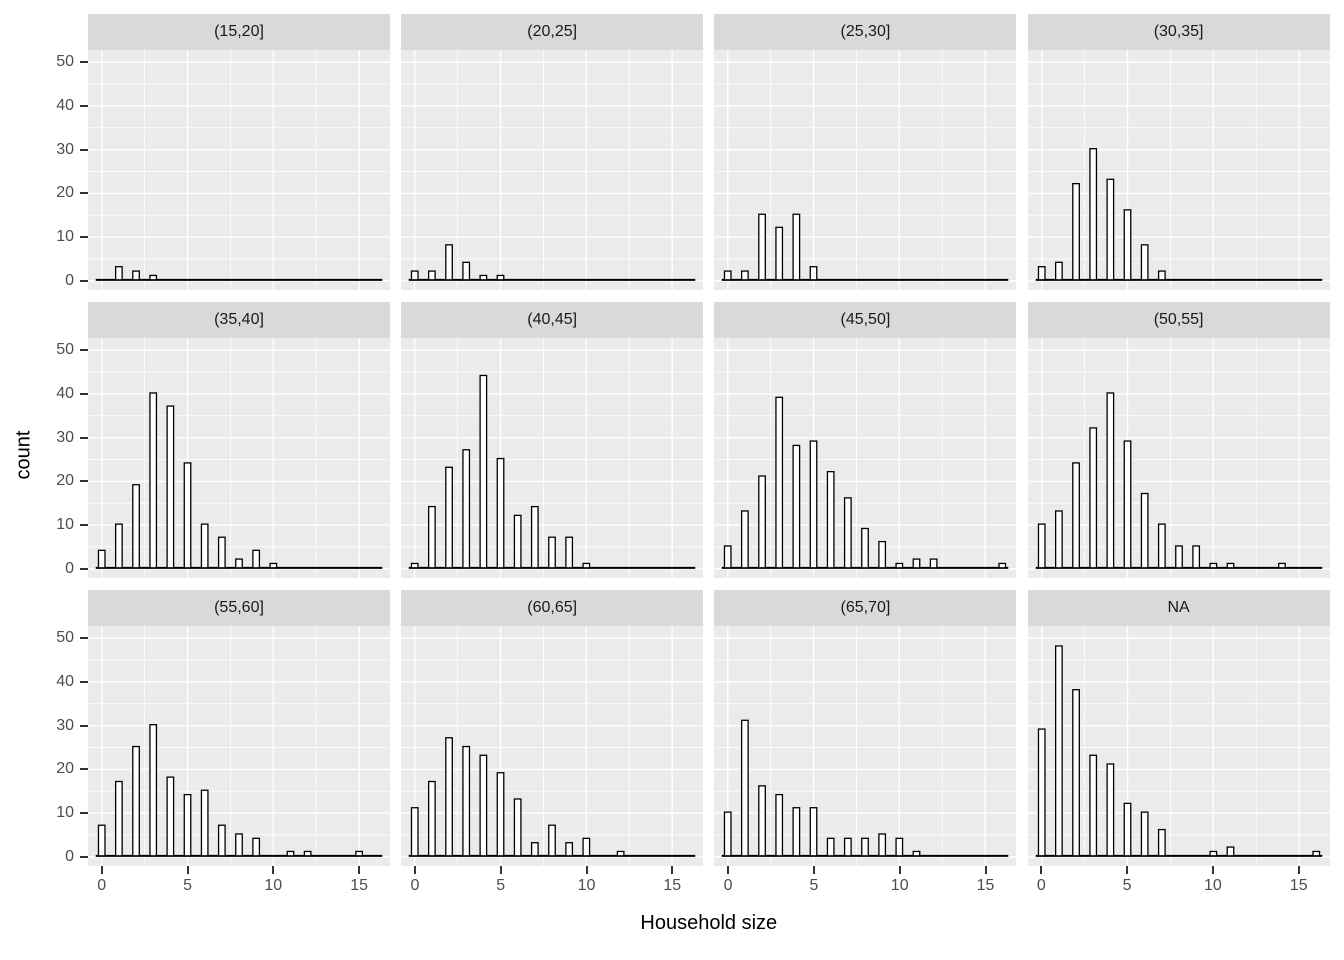 This screenshot has height=960, width=1344. I want to click on facet-strip-label: (35,40], so click(239, 320).